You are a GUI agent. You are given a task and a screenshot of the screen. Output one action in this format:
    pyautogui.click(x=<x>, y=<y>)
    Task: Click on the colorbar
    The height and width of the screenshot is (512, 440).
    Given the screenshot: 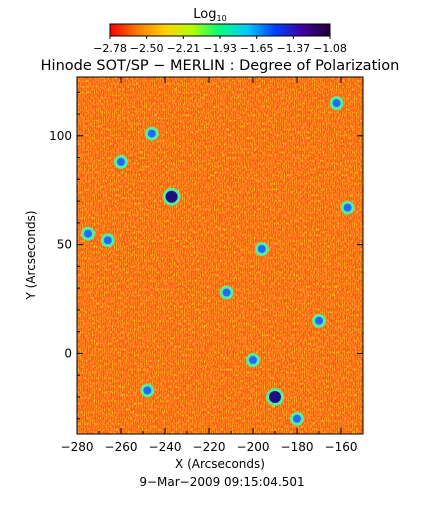 What is the action you would take?
    pyautogui.click(x=220, y=30)
    